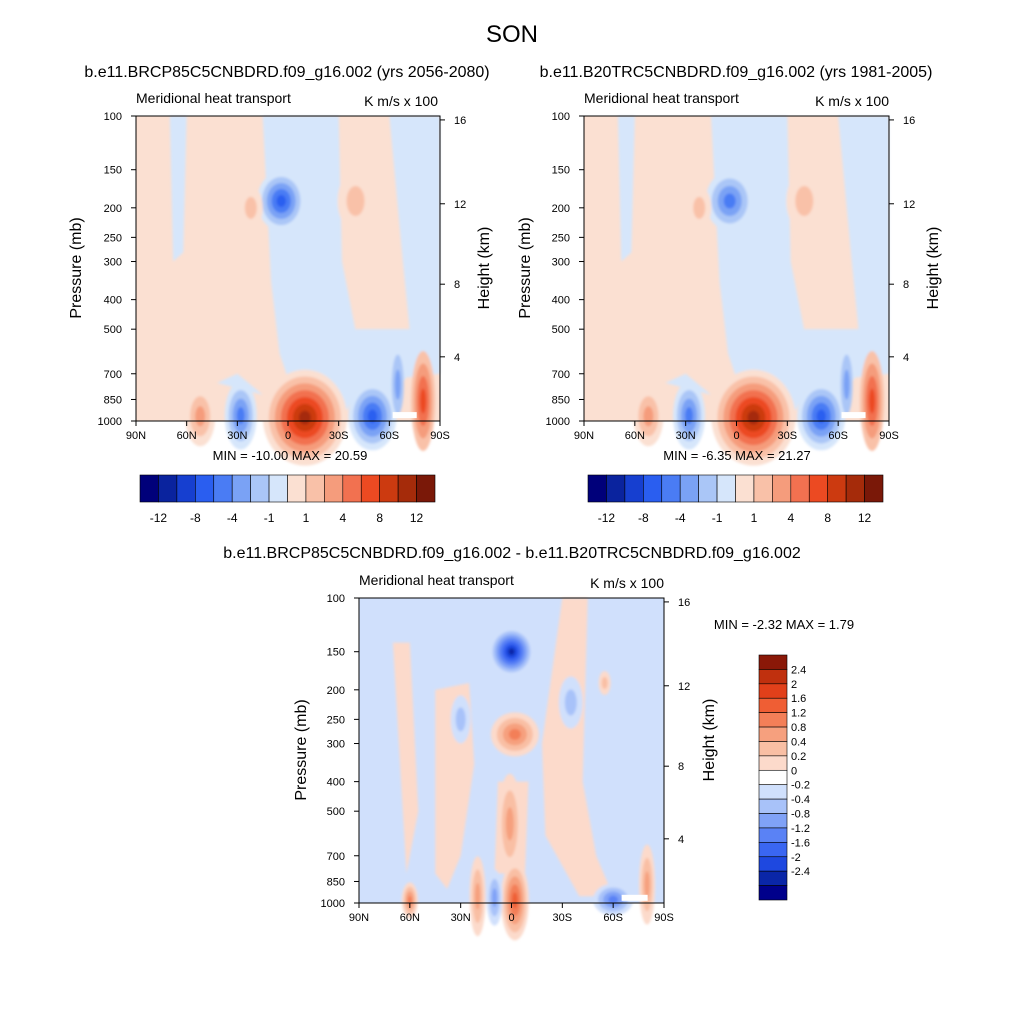  What do you see at coordinates (511, 652) in the screenshot?
I see `contour-negative-core-upper` at bounding box center [511, 652].